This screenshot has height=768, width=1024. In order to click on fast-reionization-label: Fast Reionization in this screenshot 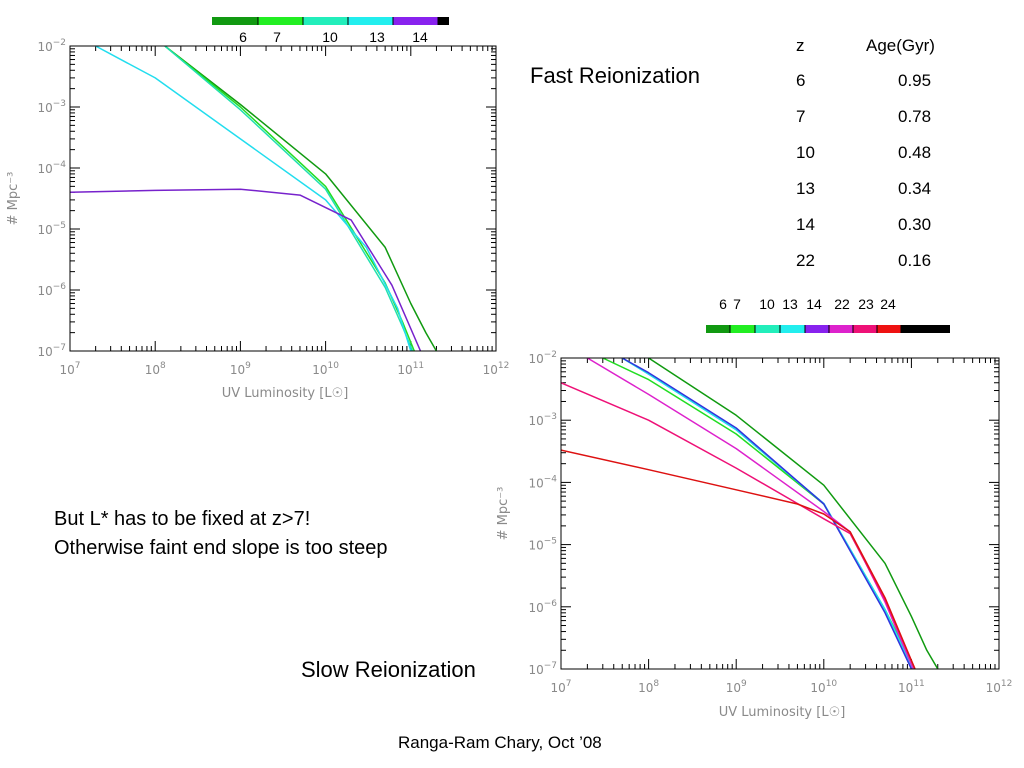, I will do `click(615, 75)`.